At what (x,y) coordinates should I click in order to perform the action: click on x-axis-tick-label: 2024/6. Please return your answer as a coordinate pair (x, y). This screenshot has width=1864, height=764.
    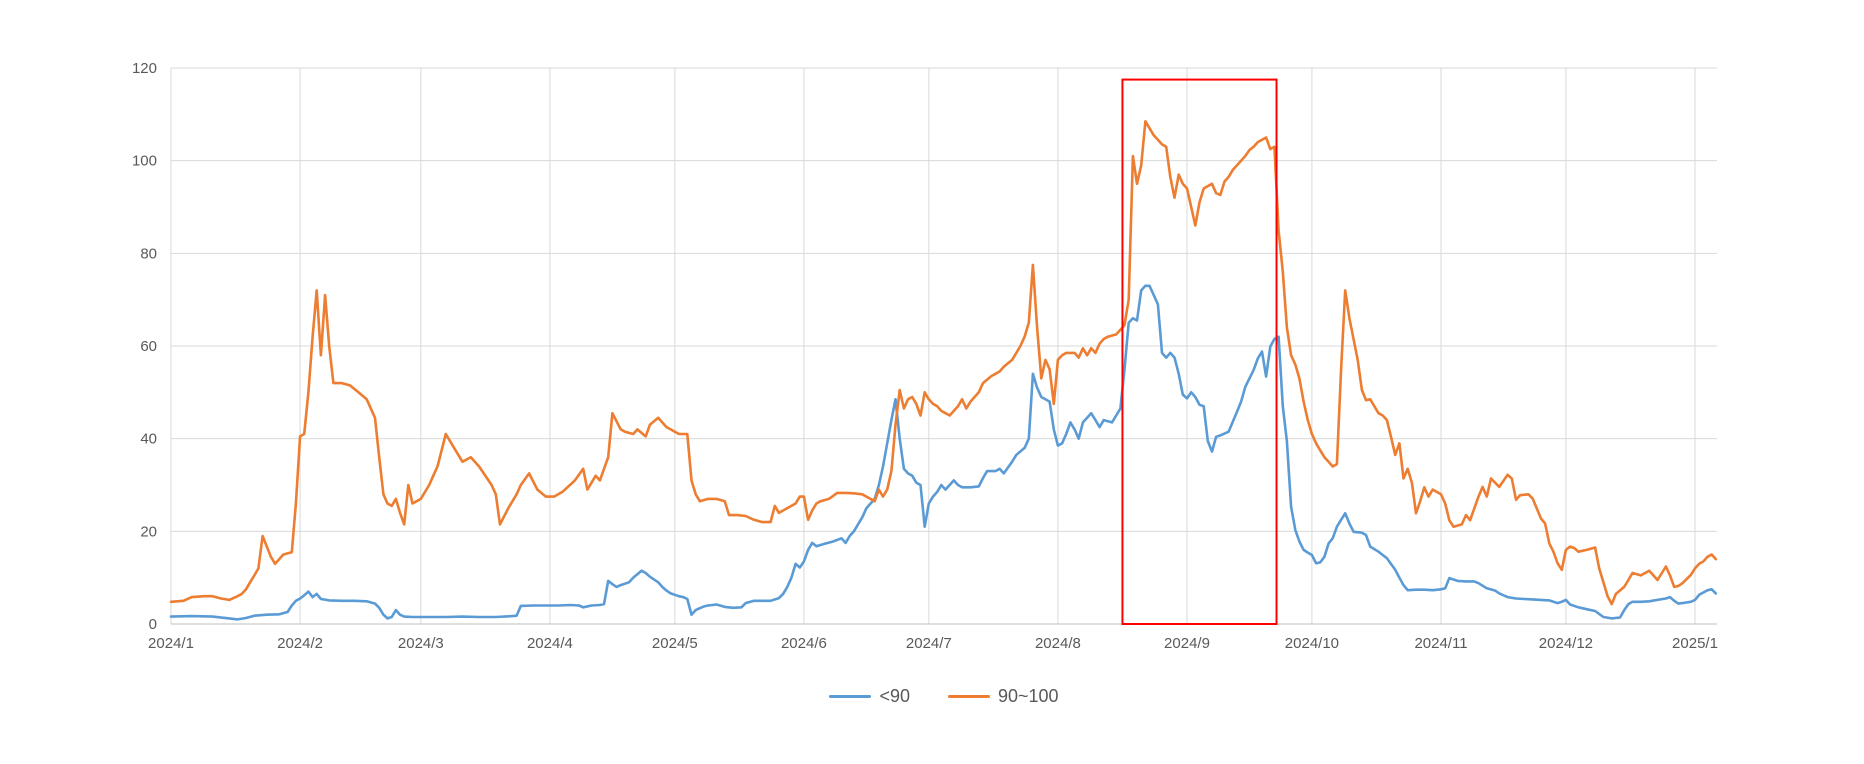
    Looking at the image, I should click on (804, 643).